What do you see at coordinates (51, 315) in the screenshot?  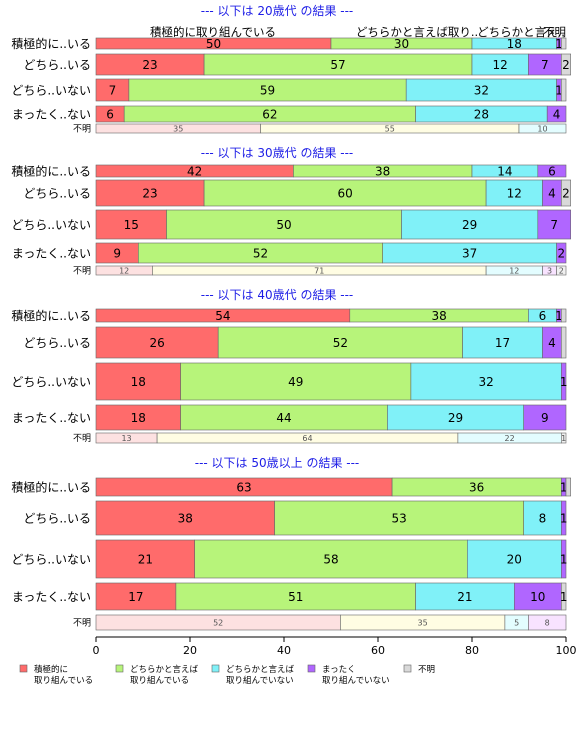 I see `row-label: 積極的に..いる` at bounding box center [51, 315].